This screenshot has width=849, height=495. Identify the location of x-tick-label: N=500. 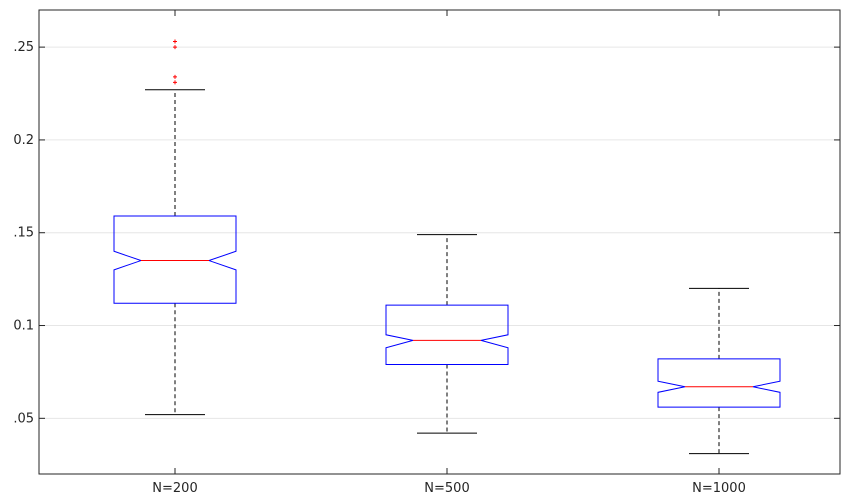
(446, 488).